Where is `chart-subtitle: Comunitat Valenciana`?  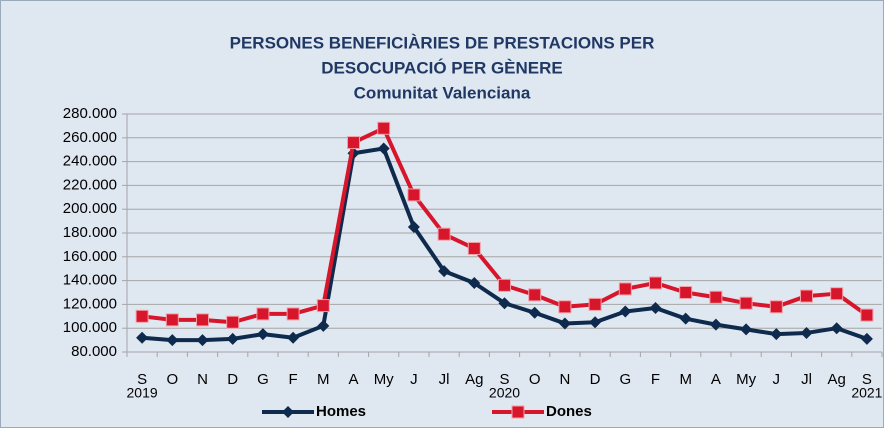 chart-subtitle: Comunitat Valenciana is located at coordinates (442, 92).